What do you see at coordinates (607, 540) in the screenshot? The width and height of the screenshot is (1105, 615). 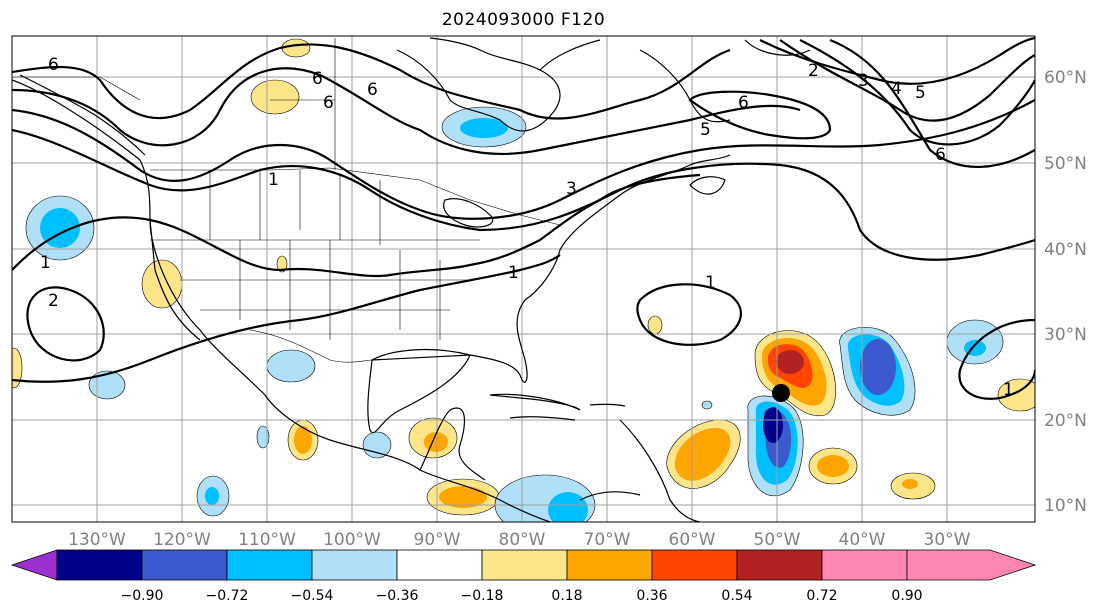 I see `lon-label: 70°W` at bounding box center [607, 540].